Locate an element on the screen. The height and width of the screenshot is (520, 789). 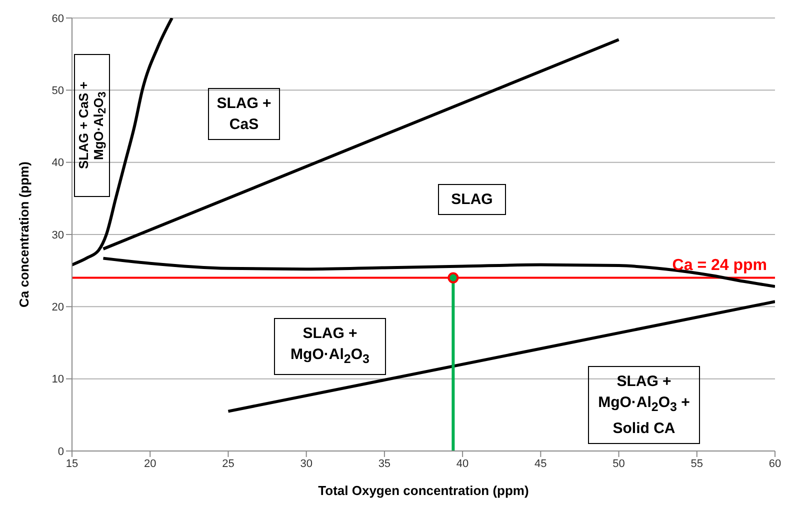
x-tick-label: 45 is located at coordinates (540, 464).